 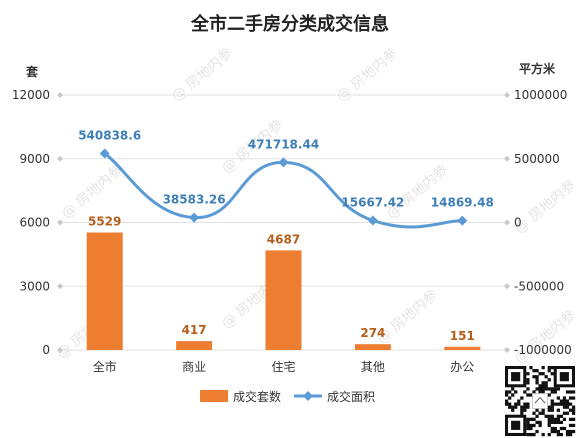 I want to click on right-tick-label: -1000000, so click(x=543, y=350).